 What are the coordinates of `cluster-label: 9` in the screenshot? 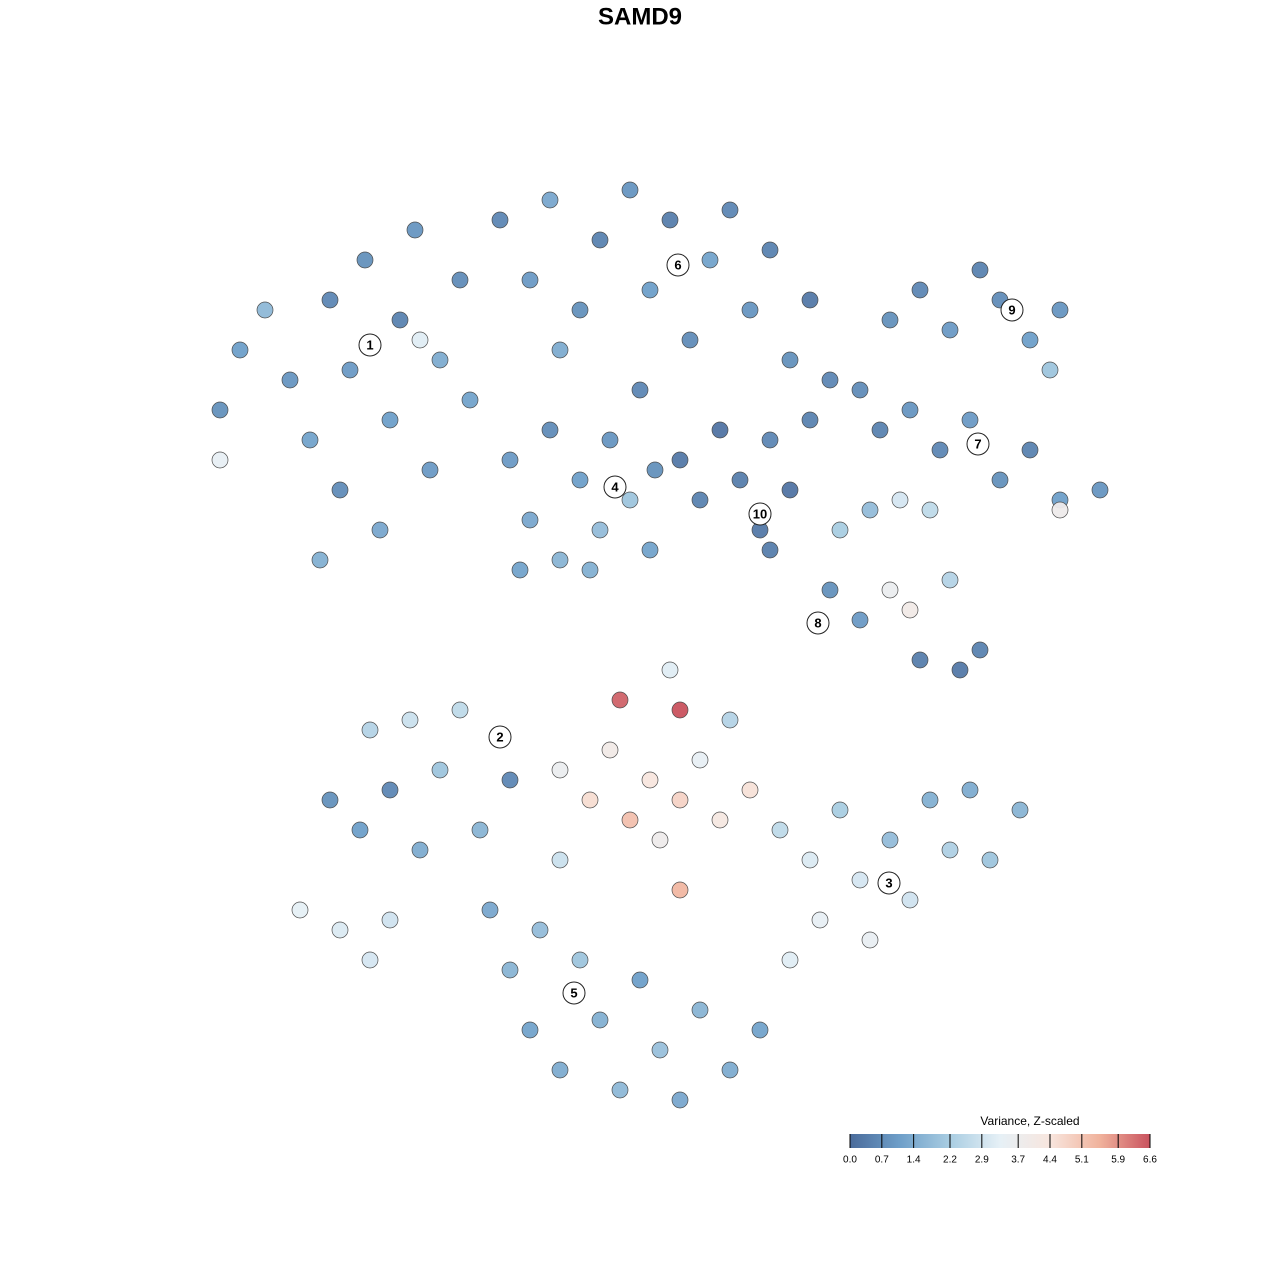 It's located at (1011, 309).